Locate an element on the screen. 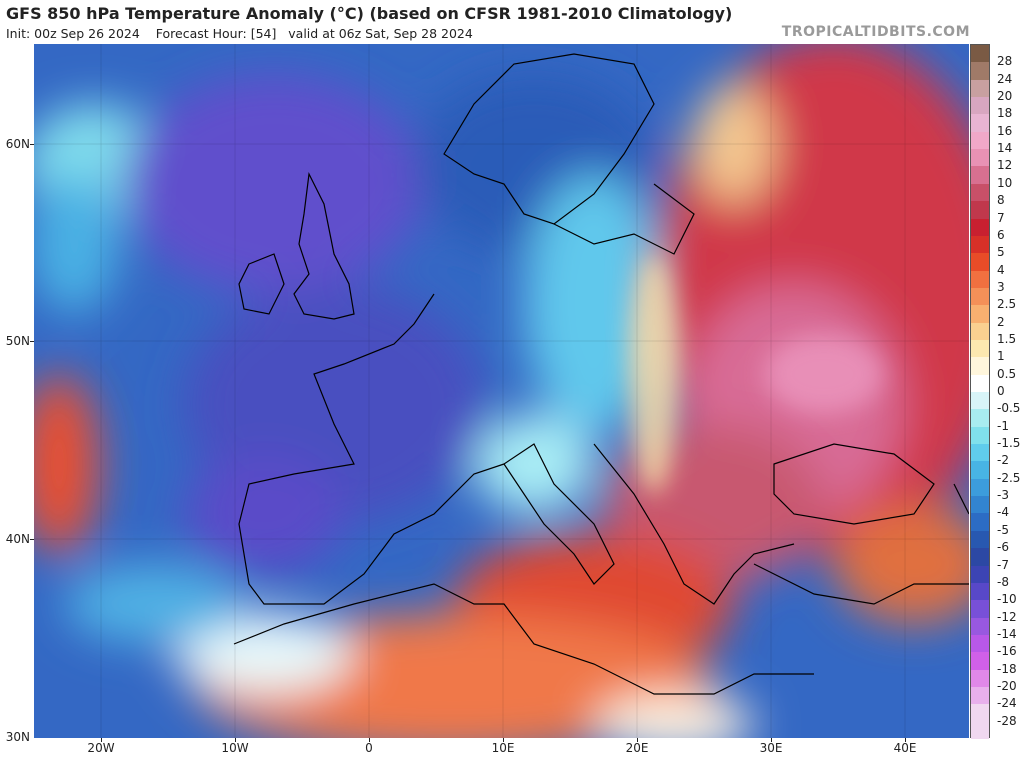 Image resolution: width=1024 pixels, height=757 pixels. colorbar-label: 5 is located at coordinates (1001, 252).